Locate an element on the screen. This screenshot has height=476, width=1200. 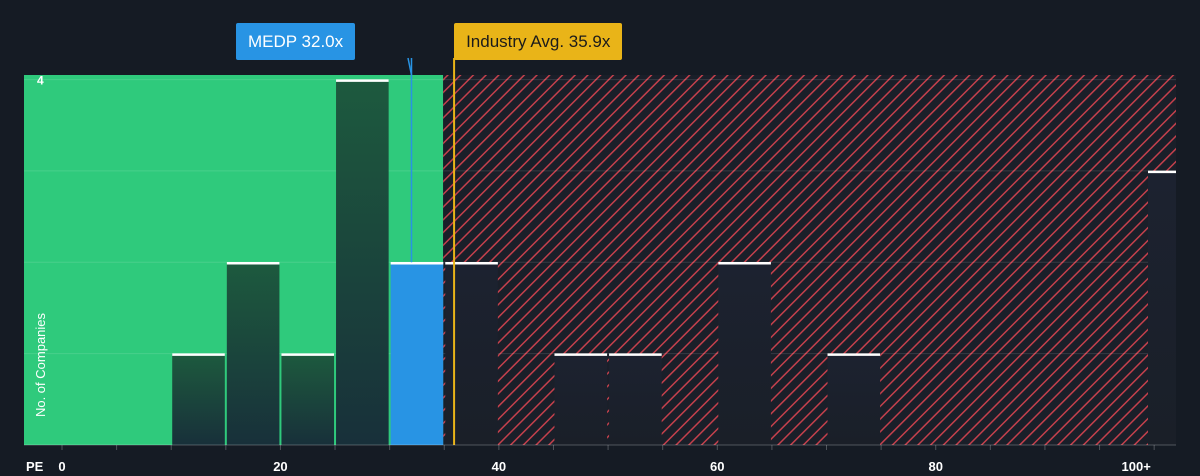
x-tick-label: 20 is located at coordinates (280, 466).